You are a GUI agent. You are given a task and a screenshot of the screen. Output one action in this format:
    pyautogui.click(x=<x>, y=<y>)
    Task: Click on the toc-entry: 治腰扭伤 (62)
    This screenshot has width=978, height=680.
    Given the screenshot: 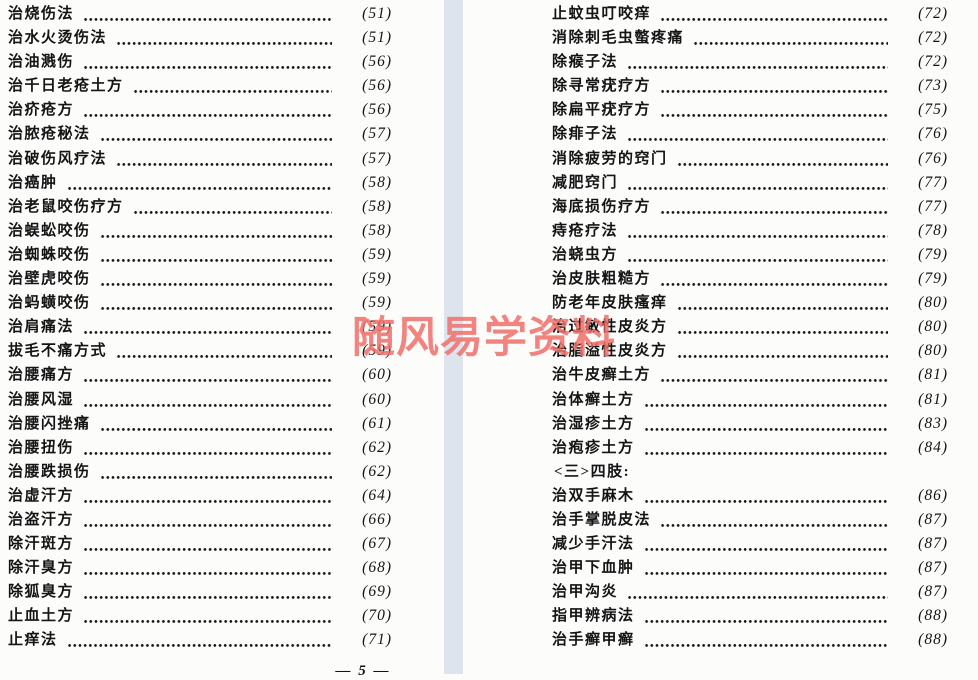 What is the action you would take?
    pyautogui.click(x=200, y=447)
    